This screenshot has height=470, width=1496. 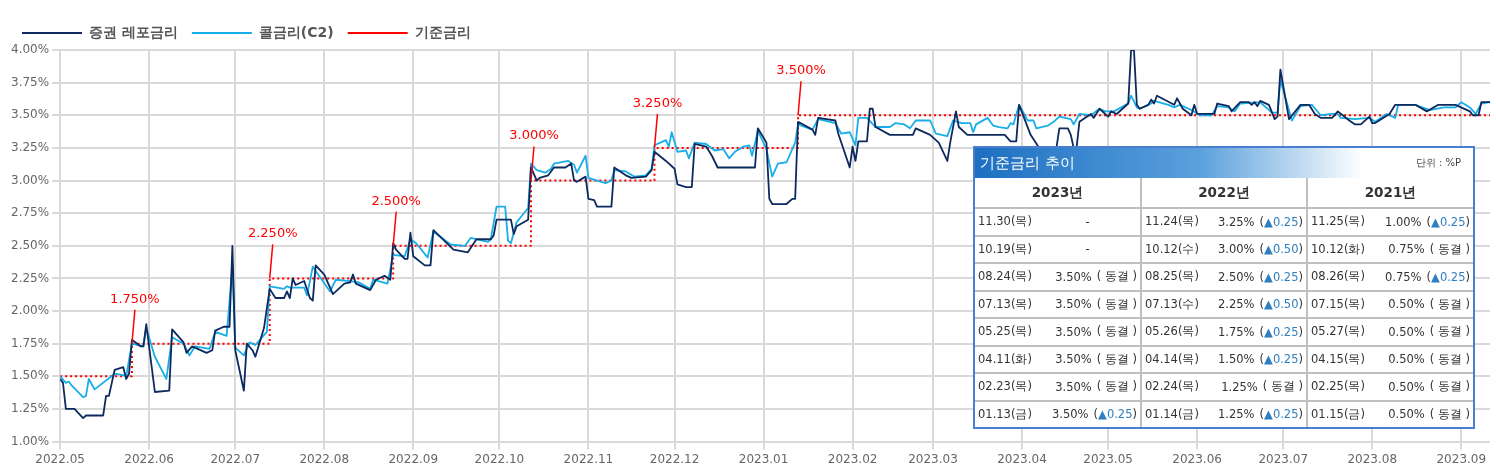 I want to click on x-tick-label: 2022.11, so click(x=588, y=458).